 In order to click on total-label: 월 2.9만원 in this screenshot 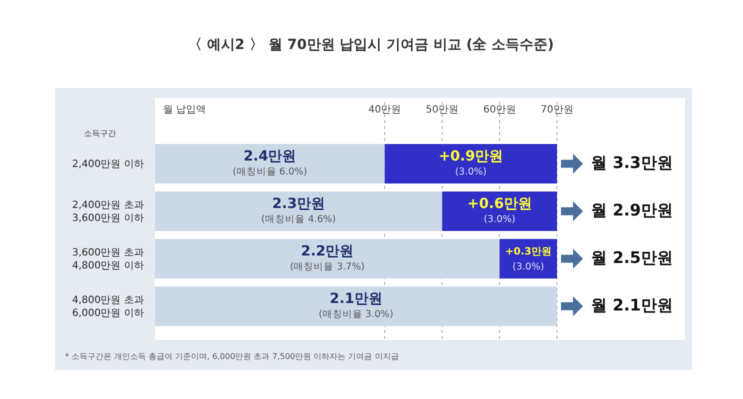, I will do `click(632, 210)`.